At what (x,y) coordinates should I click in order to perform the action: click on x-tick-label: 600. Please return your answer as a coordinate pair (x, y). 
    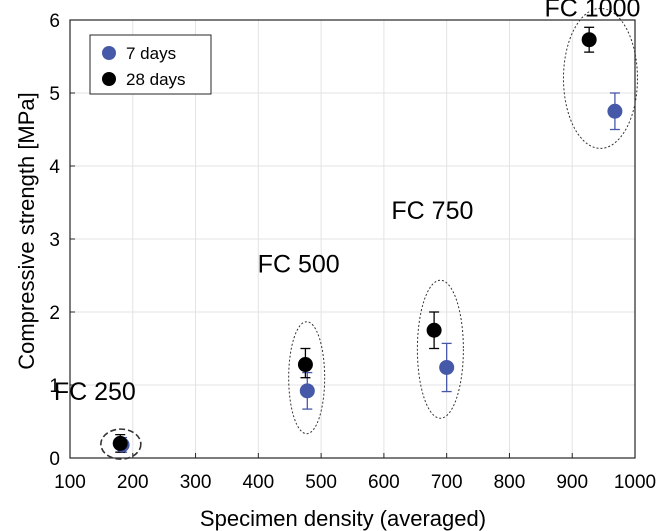
    Looking at the image, I should click on (384, 482).